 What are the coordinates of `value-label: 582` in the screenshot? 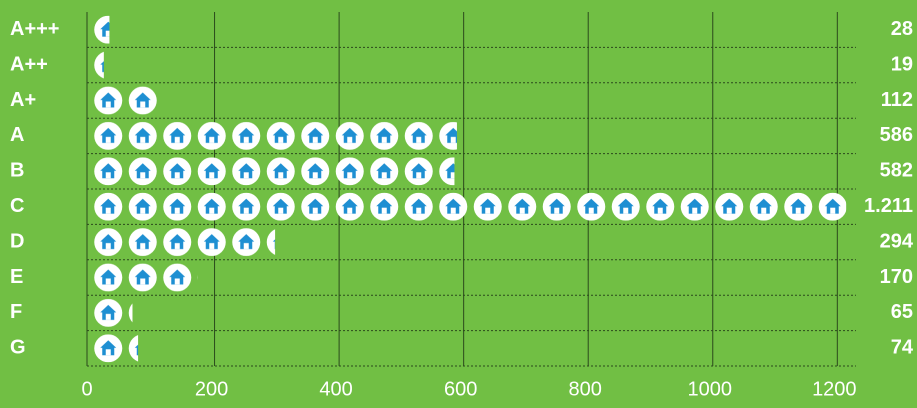 It's located at (896, 171).